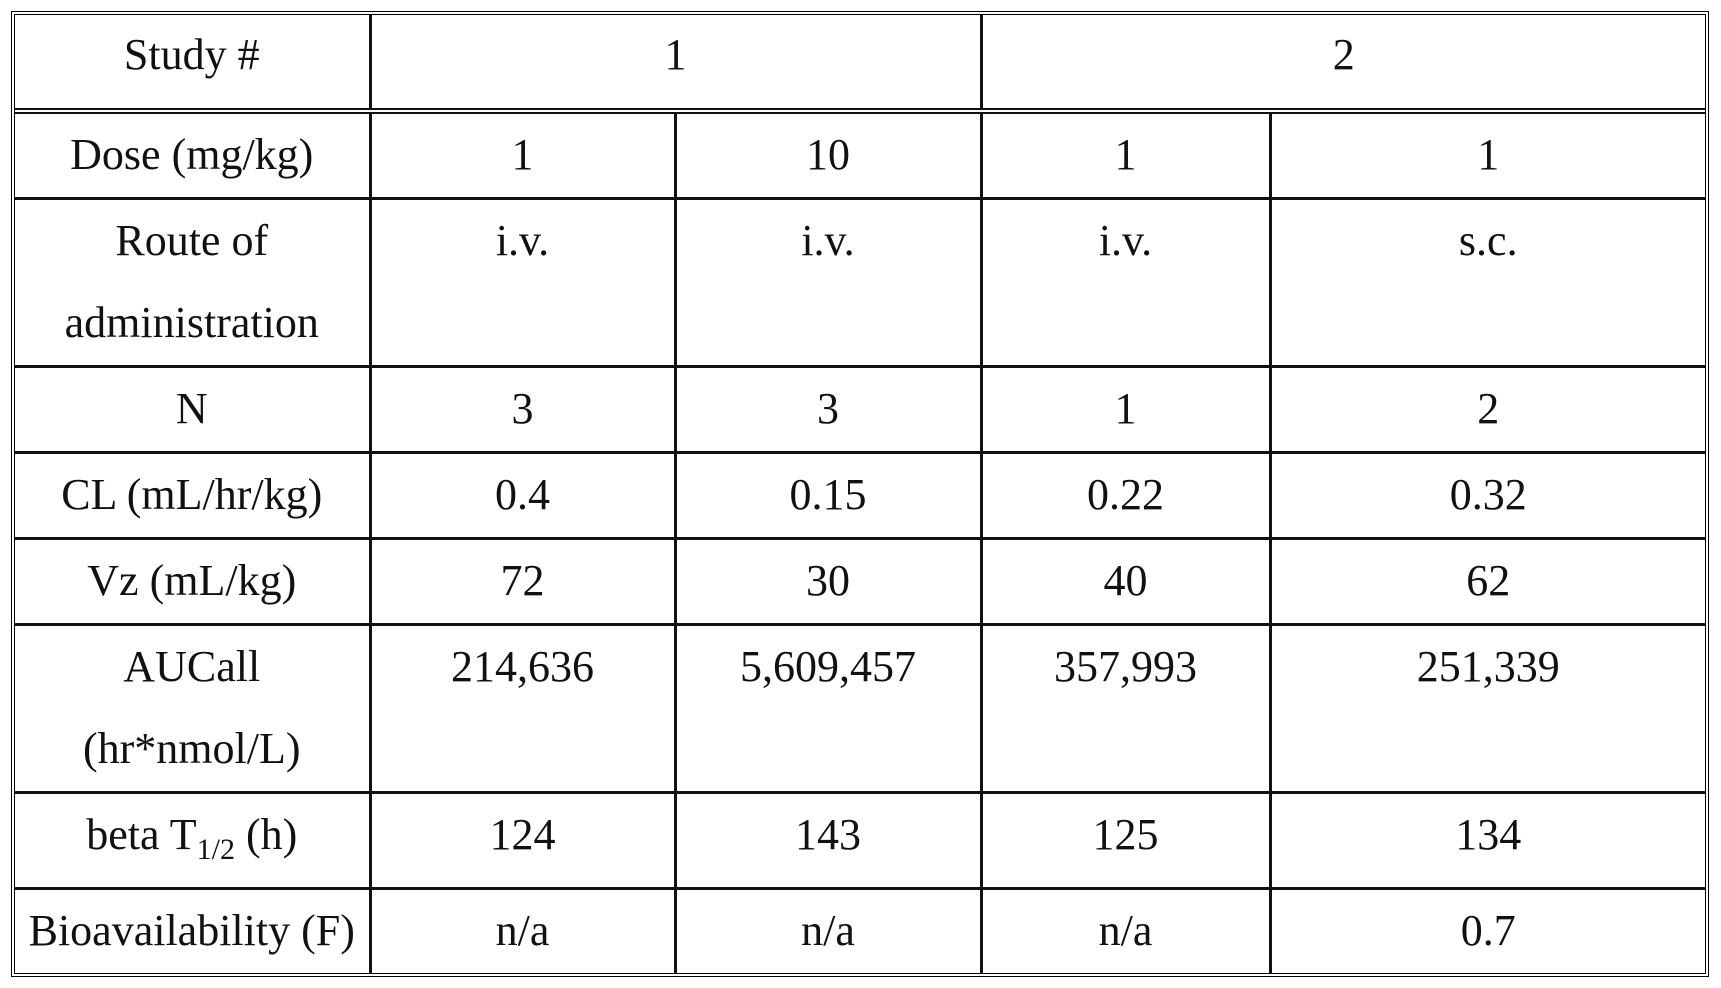 The image size is (1721, 988). What do you see at coordinates (191, 748) in the screenshot?
I see `row-label-aucall-line2: (hr*nmol/L)` at bounding box center [191, 748].